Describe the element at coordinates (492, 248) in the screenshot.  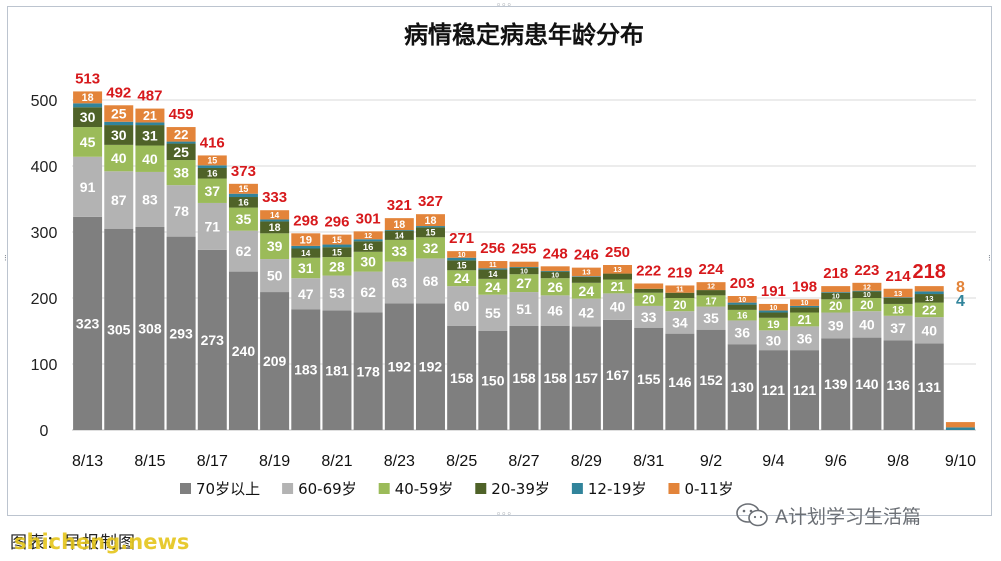
I see `bar-total-label: 256` at that location.